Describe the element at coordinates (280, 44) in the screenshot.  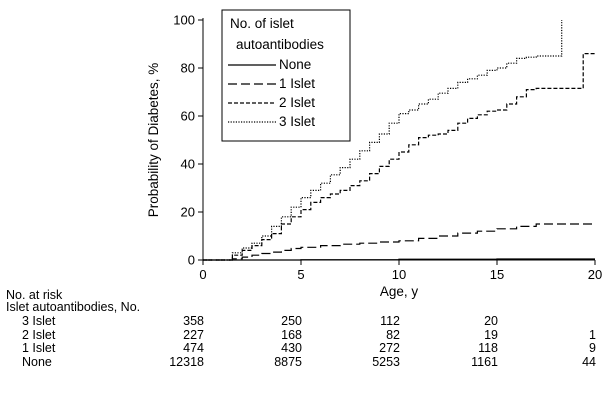
I see `legend-title: autoantibodies` at that location.